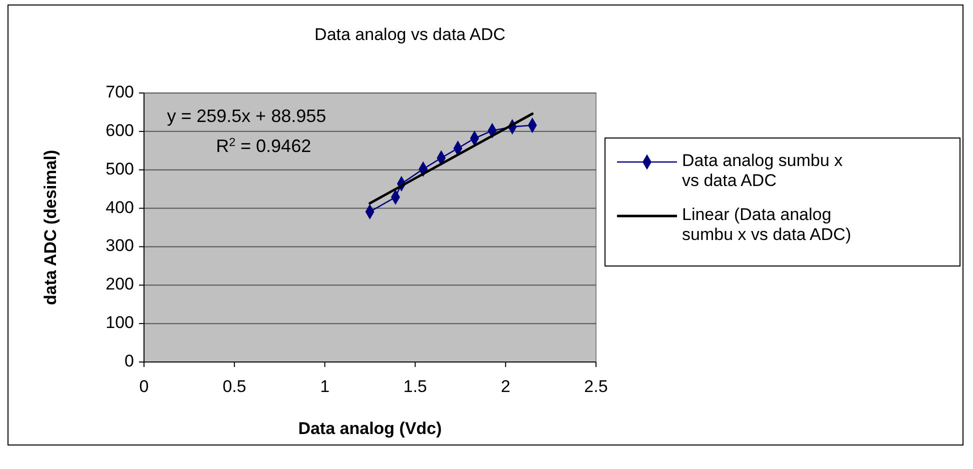 The height and width of the screenshot is (469, 973). I want to click on y-tick-label: 0, so click(129, 360).